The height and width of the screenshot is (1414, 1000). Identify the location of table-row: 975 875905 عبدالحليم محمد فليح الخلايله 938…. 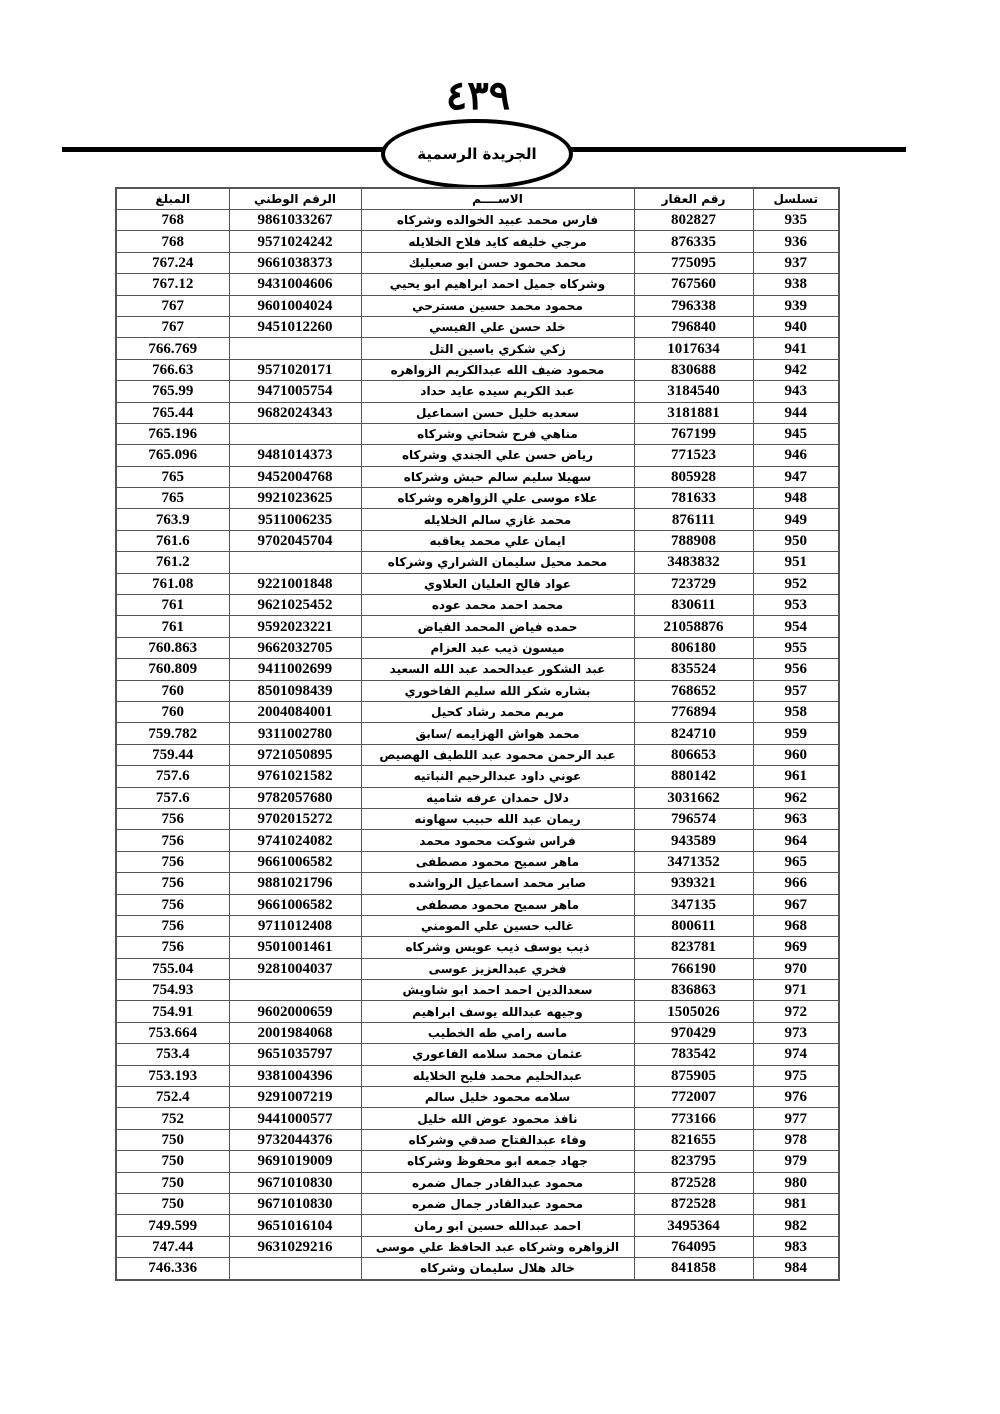
(477, 1076).